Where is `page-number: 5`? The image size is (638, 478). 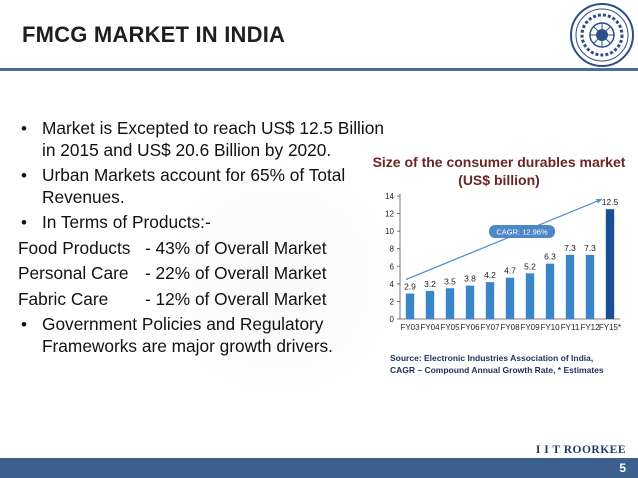
page-number: 5 is located at coordinates (622, 468).